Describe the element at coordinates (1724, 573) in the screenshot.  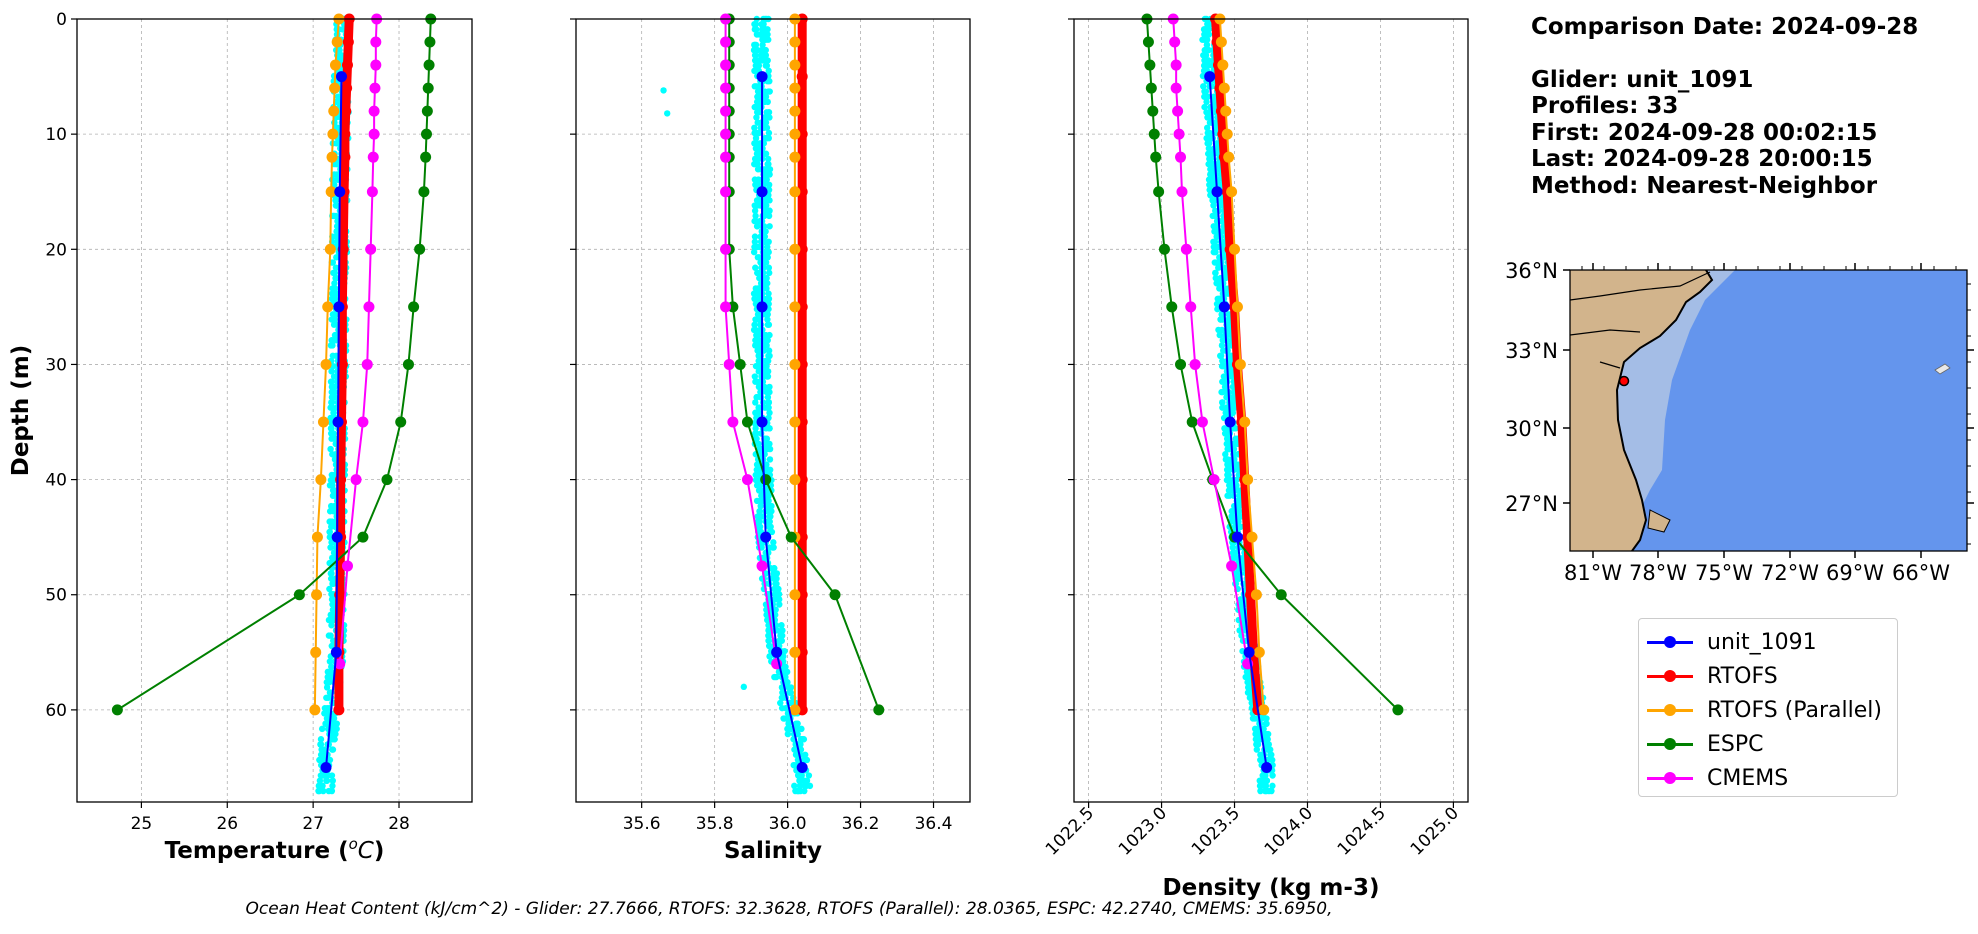
I see `lon-label: 75°W` at that location.